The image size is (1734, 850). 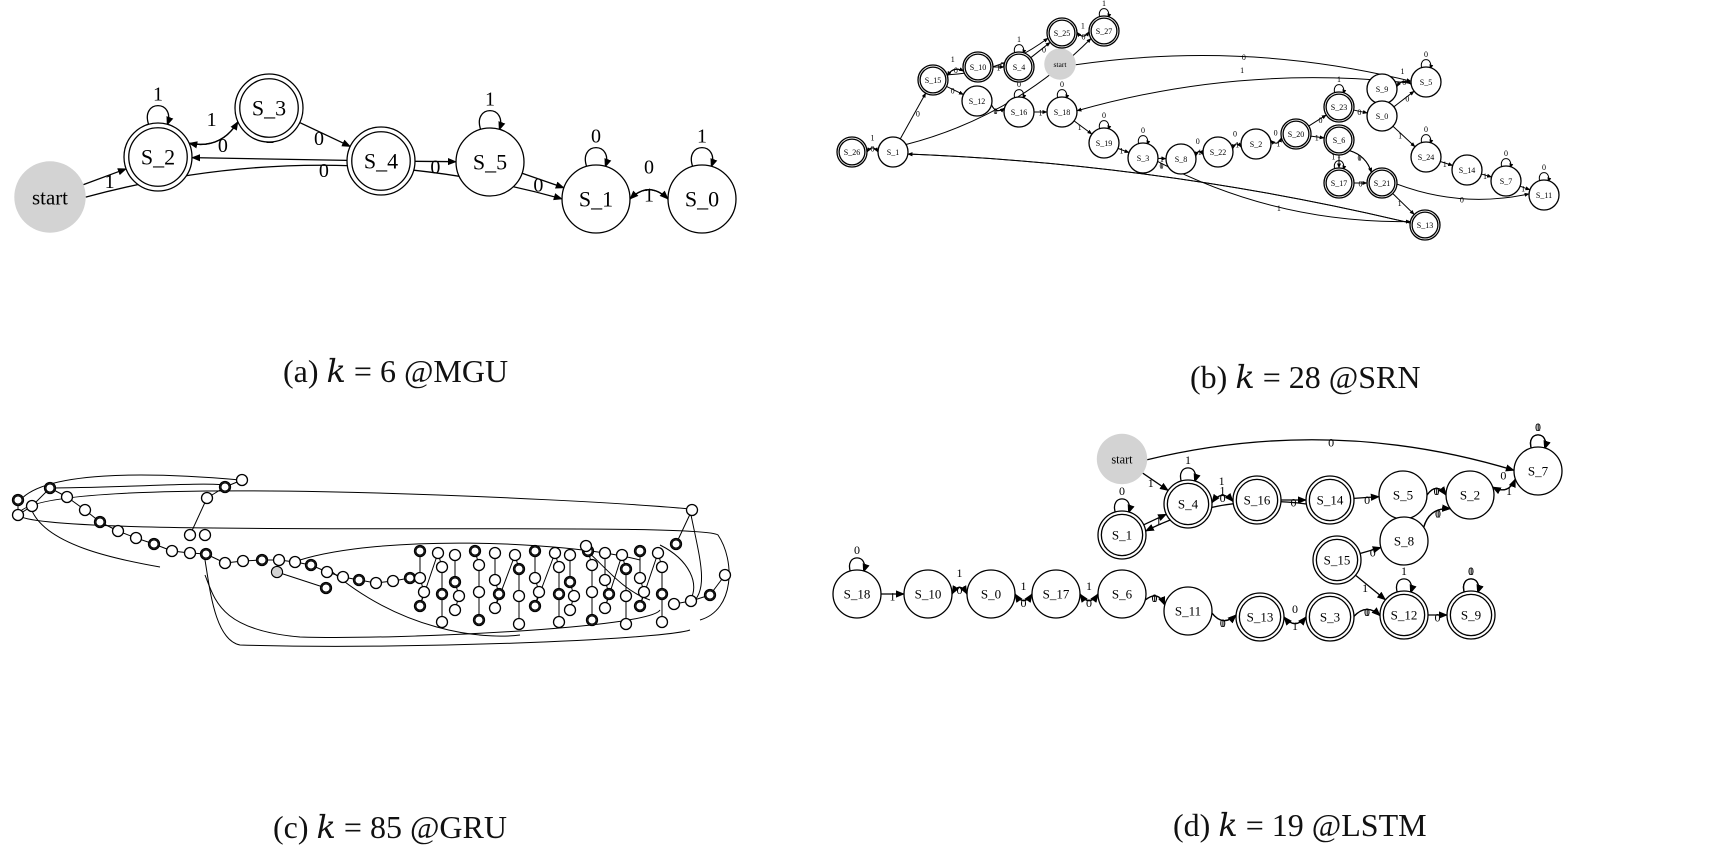 I want to click on diagram-a-mgu: 10101010100110startS_2S_3S_4S_5S_1S_0, so click(x=375, y=153).